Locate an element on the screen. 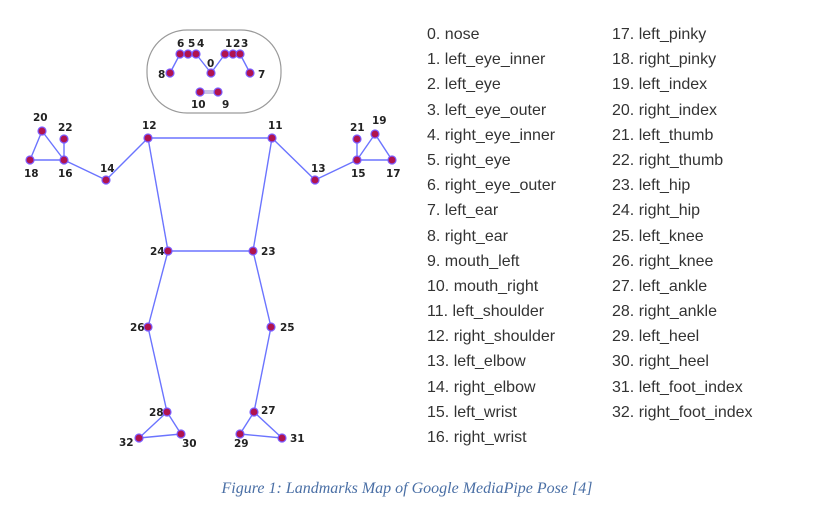  landmark-list-item: 12. right_shoulder is located at coordinates (491, 337).